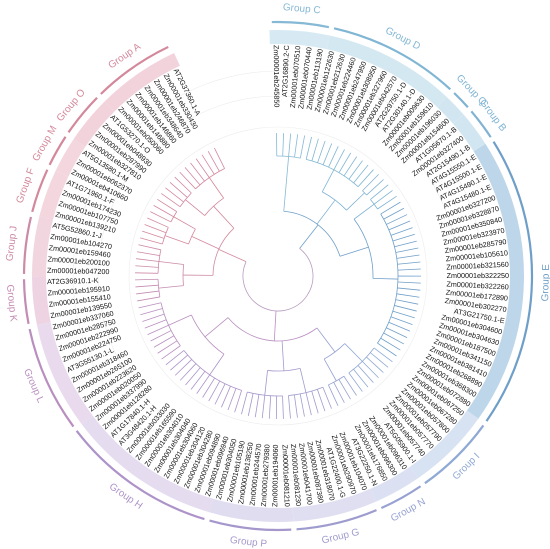 This screenshot has height=549, width=550. What do you see at coordinates (70, 157) in the screenshot?
I see `group-m-band` at bounding box center [70, 157].